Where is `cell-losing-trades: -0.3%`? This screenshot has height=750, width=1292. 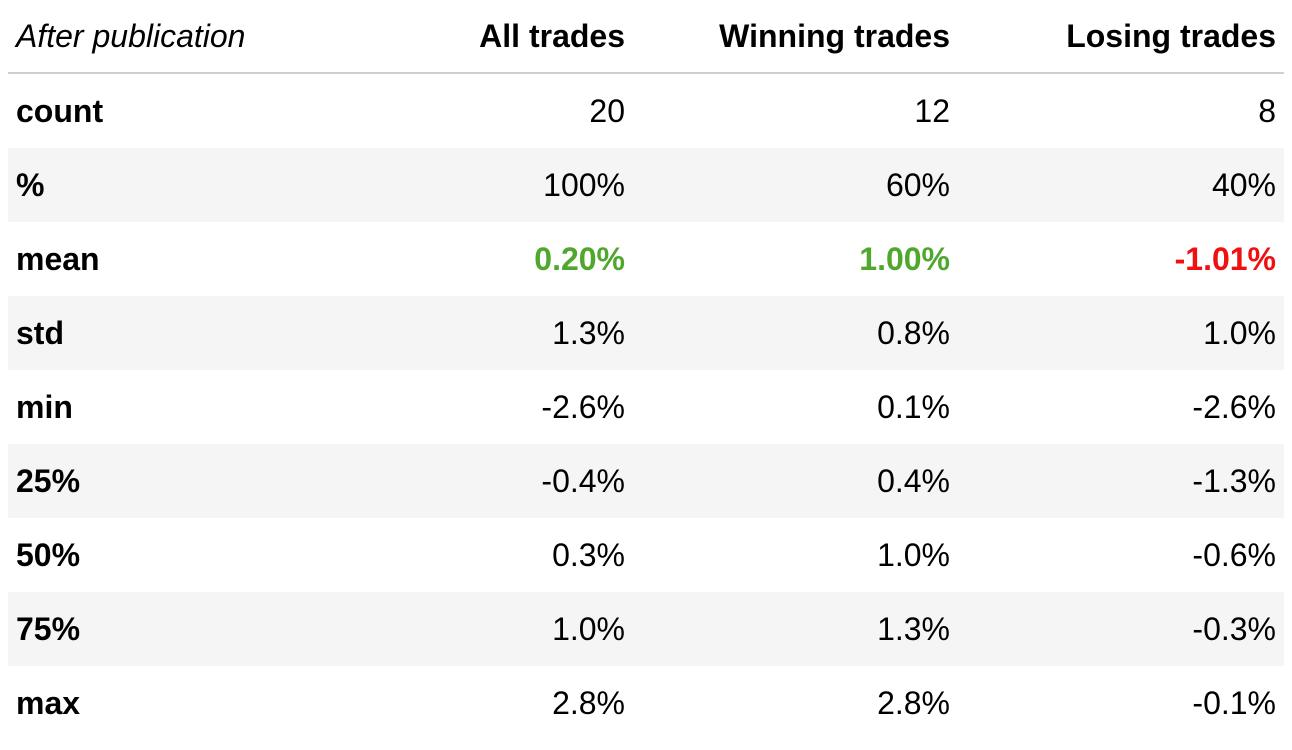 cell-losing-trades: -0.3% is located at coordinates (1234, 628).